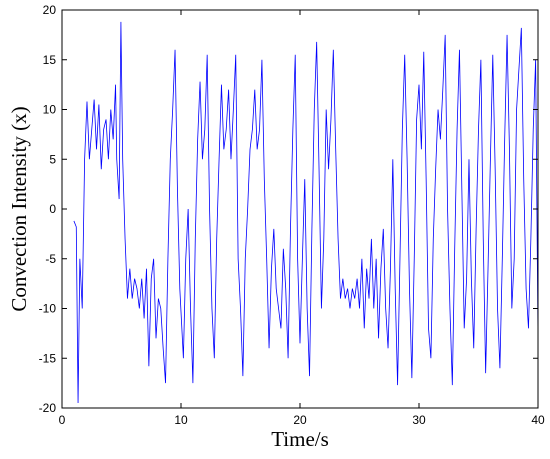 This screenshot has width=550, height=459. What do you see at coordinates (52, 159) in the screenshot?
I see `y-tick-label: 5` at bounding box center [52, 159].